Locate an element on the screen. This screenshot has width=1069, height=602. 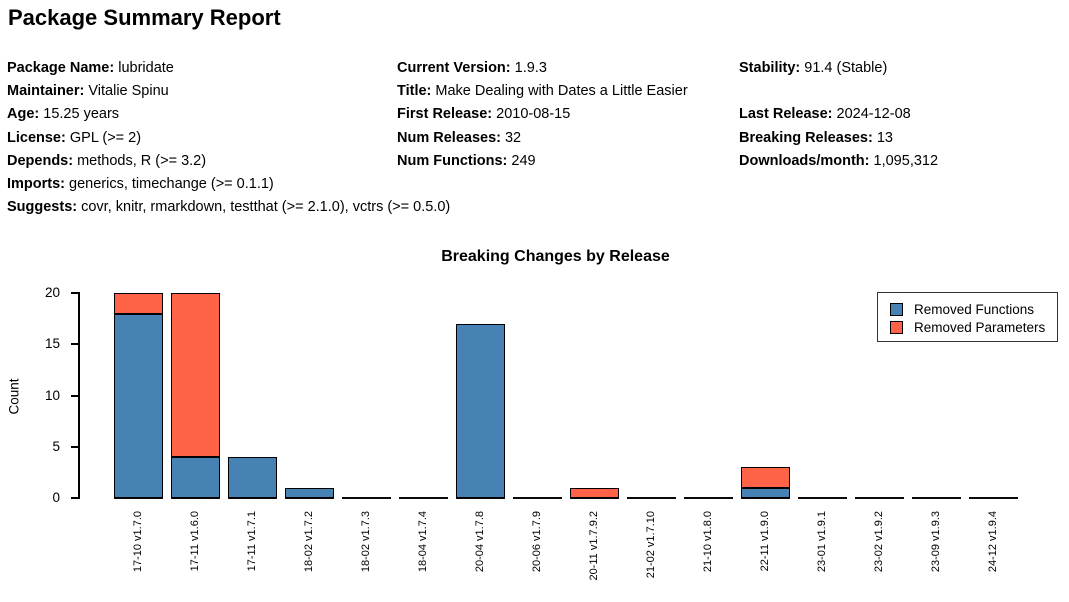
legend-item: Removed Parameters is located at coordinates (967, 327).